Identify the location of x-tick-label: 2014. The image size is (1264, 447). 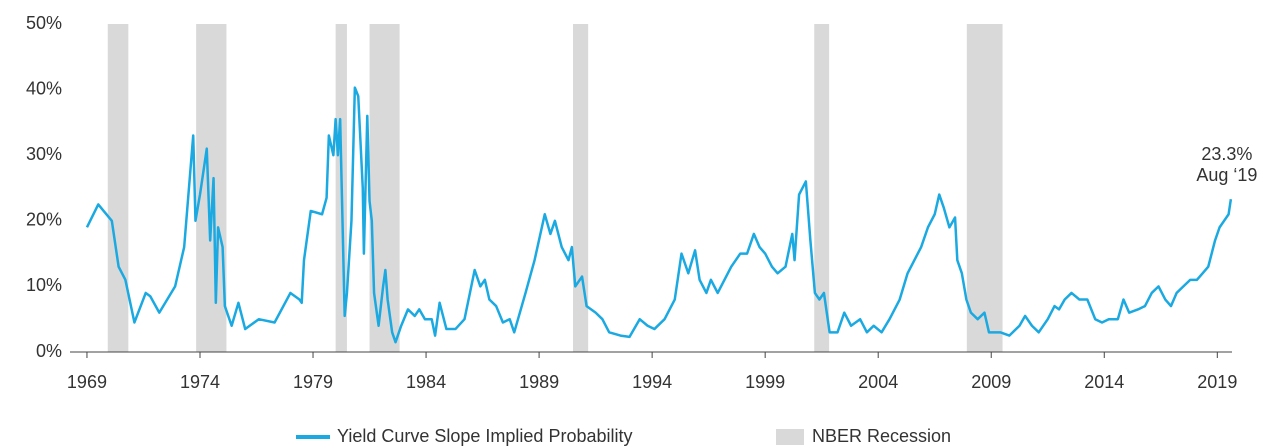
(1104, 382).